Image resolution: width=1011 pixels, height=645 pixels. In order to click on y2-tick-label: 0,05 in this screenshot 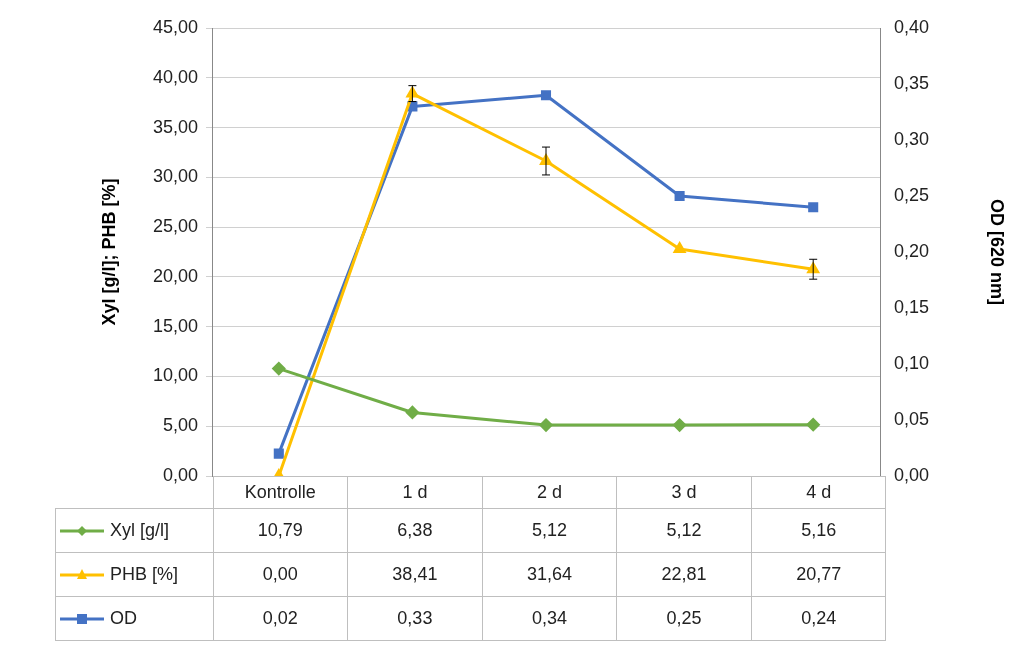, I will do `click(912, 418)`.